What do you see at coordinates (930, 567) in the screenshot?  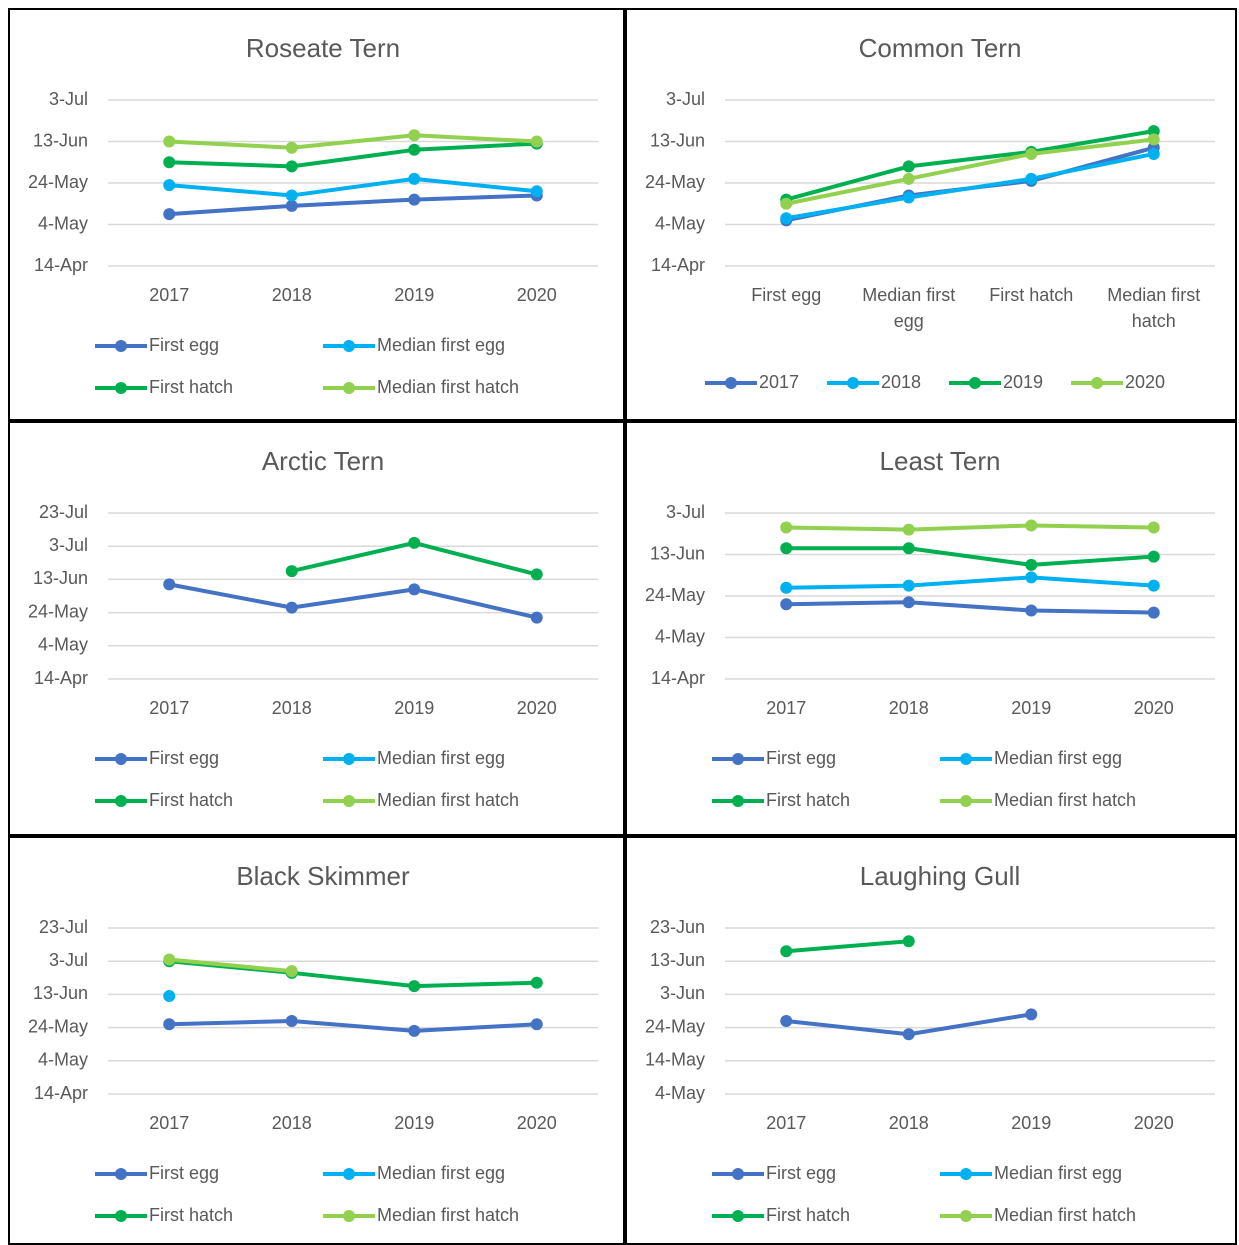 I see `chart-svg: Least Tern 14-Apr 4-May 24-May 13-Jun 3-Jul` at bounding box center [930, 567].